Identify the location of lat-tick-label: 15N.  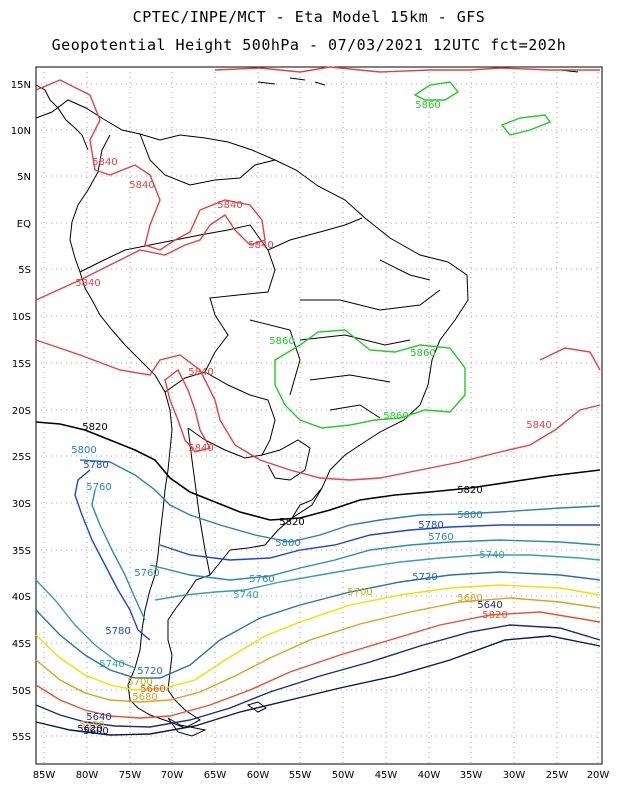
(21, 85).